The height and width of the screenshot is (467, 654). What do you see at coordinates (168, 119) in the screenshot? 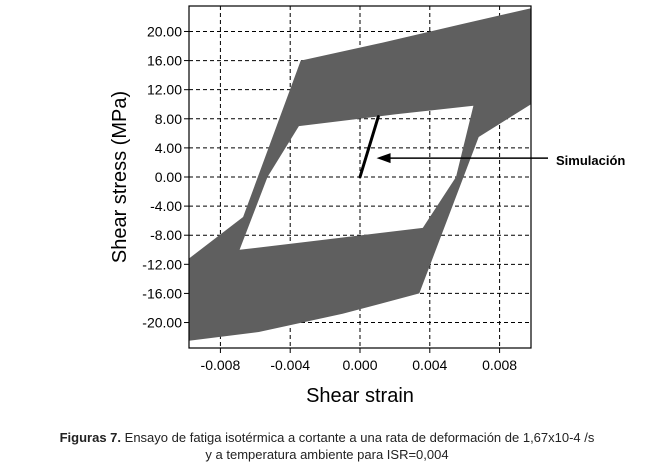
I see `y-tick-label: 8.00` at bounding box center [168, 119].